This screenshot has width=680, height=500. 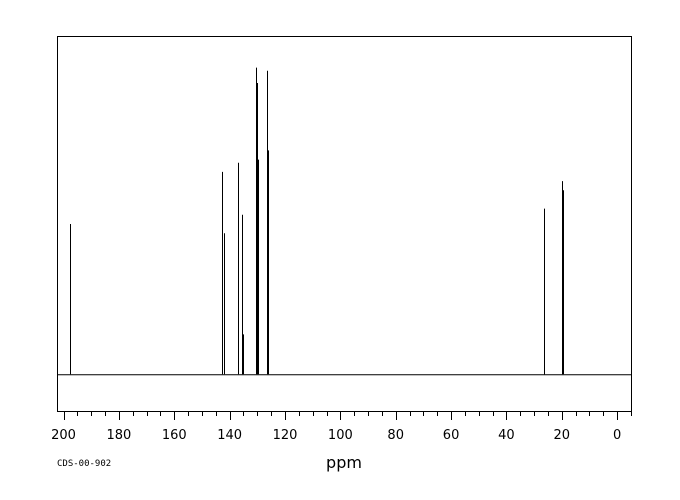 What do you see at coordinates (285, 435) in the screenshot?
I see `x-tick-label: 120` at bounding box center [285, 435].